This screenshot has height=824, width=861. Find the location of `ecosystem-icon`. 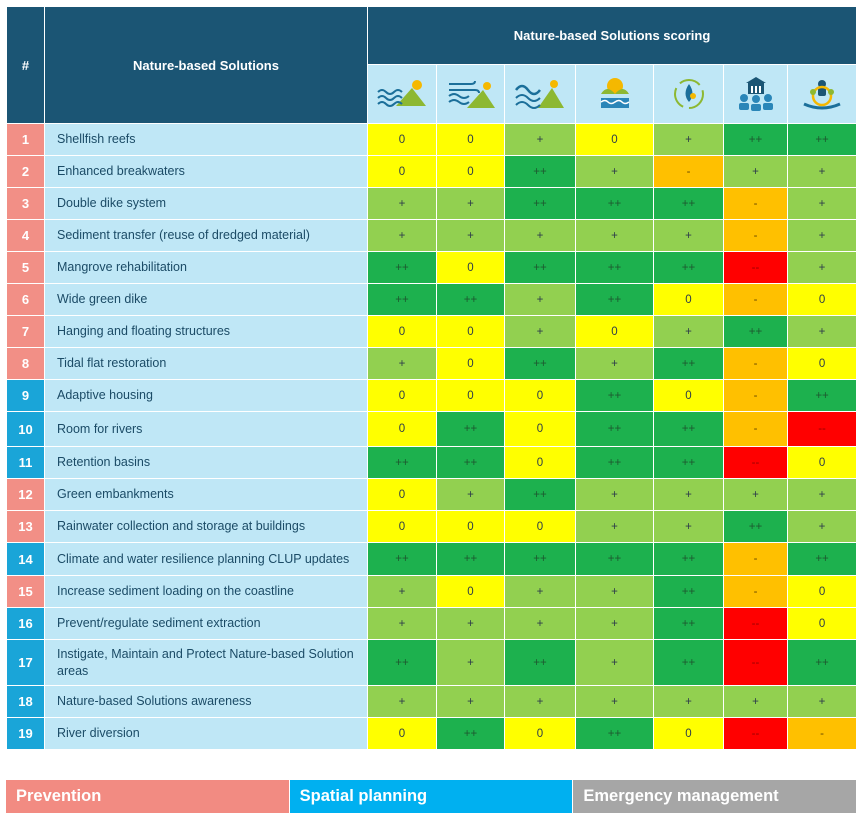

ecosystem-icon is located at coordinates (614, 94).